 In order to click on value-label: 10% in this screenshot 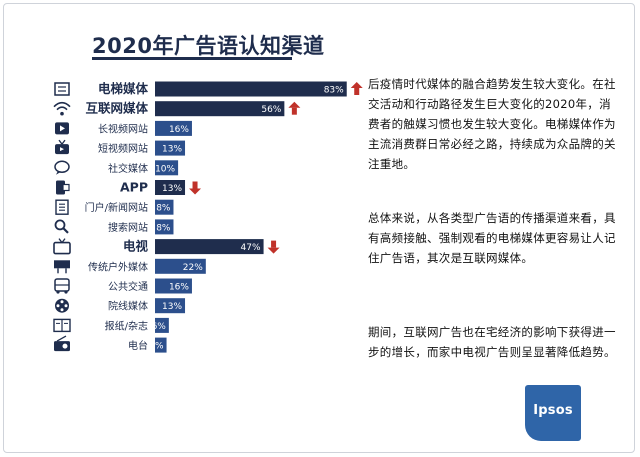, I will do `click(165, 169)`.